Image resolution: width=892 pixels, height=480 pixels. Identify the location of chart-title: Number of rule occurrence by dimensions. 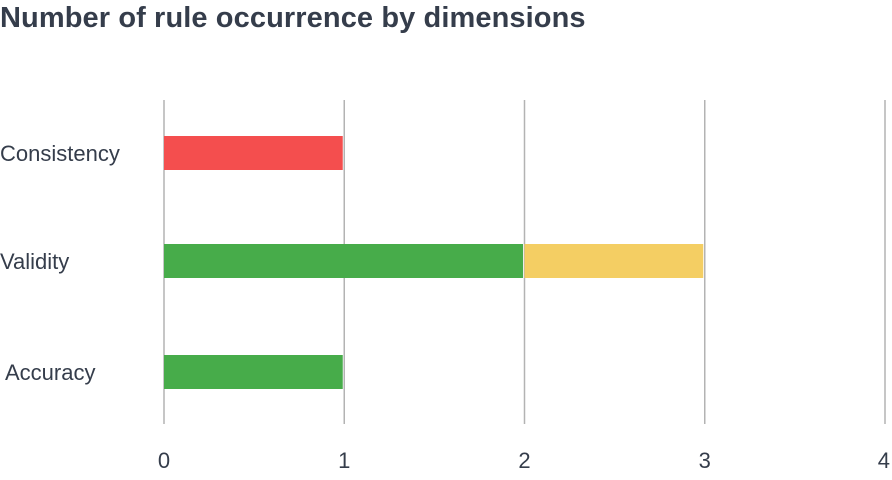
(293, 18).